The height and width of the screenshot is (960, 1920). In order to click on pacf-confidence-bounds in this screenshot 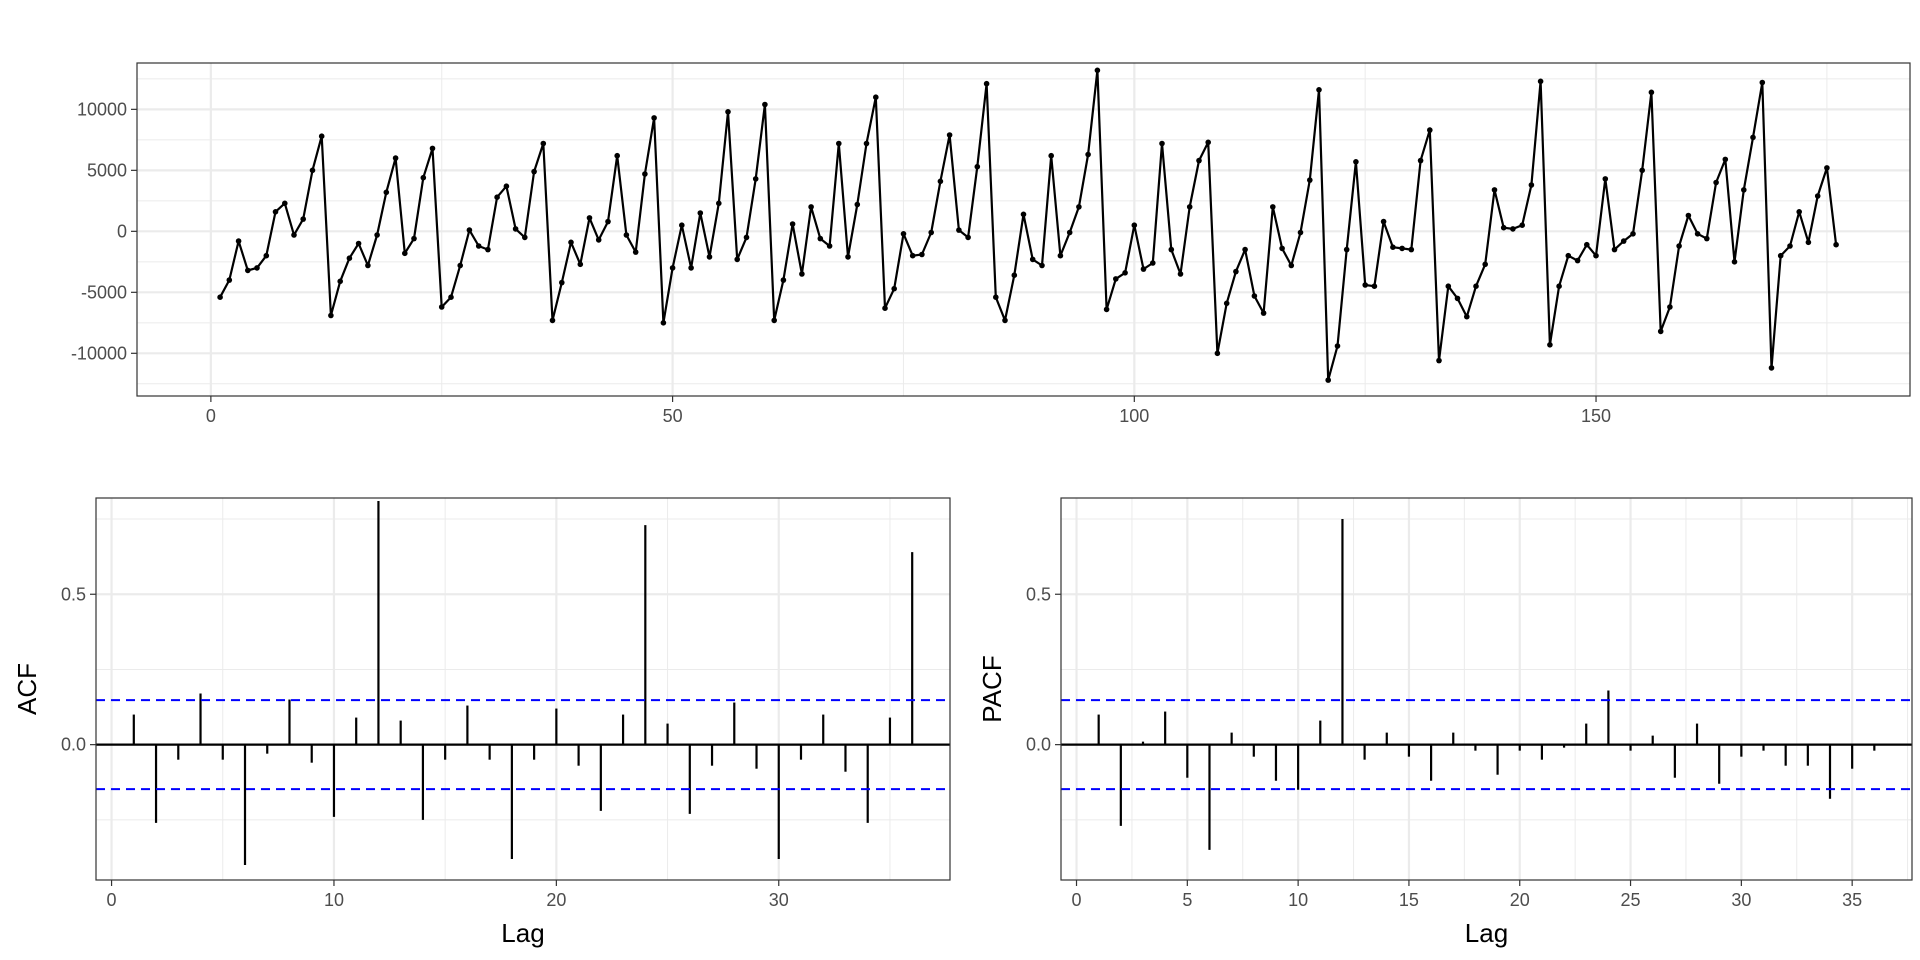, I will do `click(1486, 745)`.